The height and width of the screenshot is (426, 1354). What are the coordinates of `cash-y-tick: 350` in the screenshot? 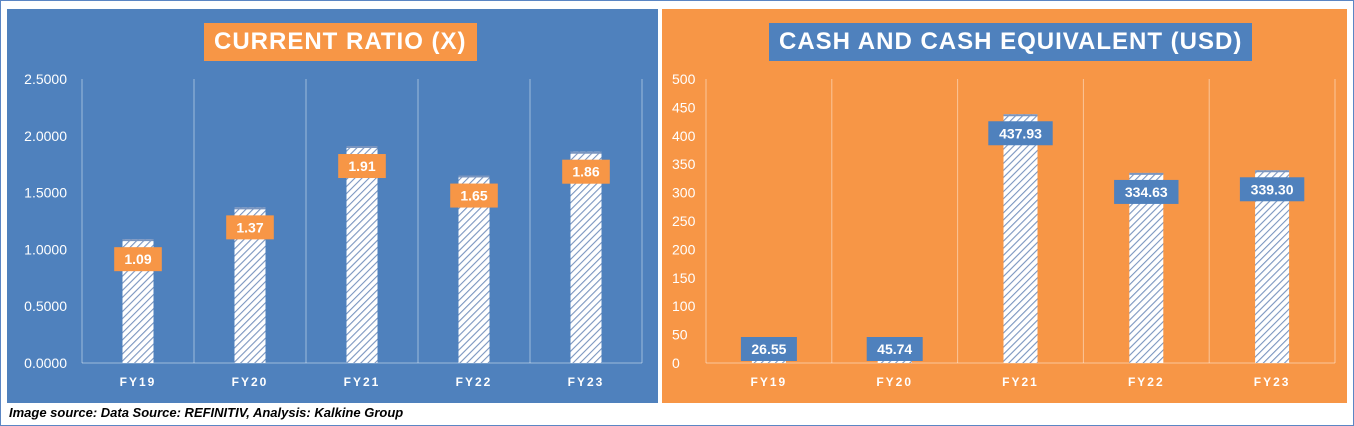 It's located at (684, 164).